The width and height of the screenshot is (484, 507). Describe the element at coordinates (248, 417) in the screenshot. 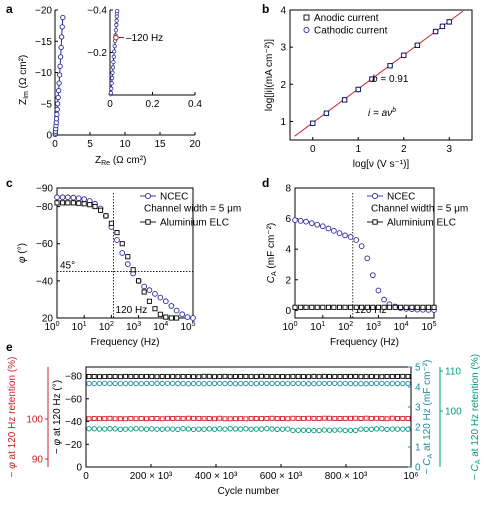

I see `axes-frame-e` at that location.